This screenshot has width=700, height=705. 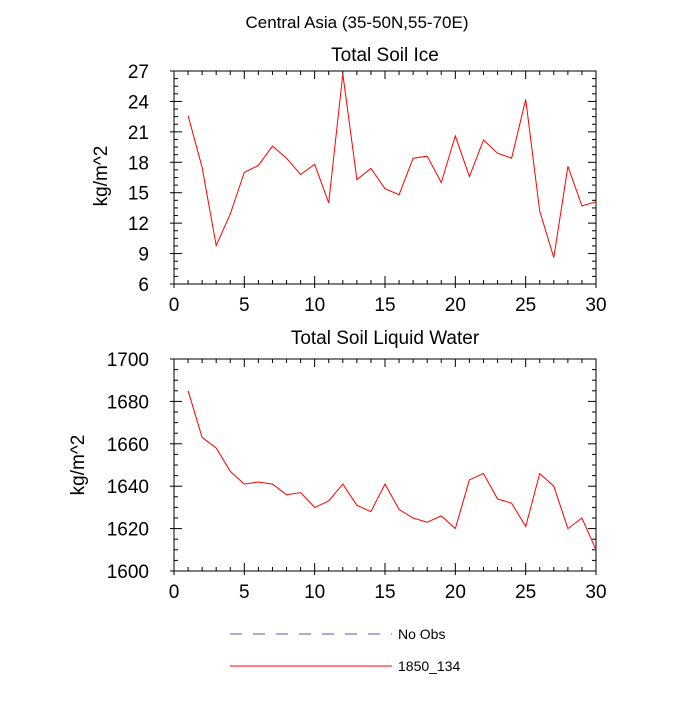 I want to click on y-tick-label: 15, so click(x=138, y=194).